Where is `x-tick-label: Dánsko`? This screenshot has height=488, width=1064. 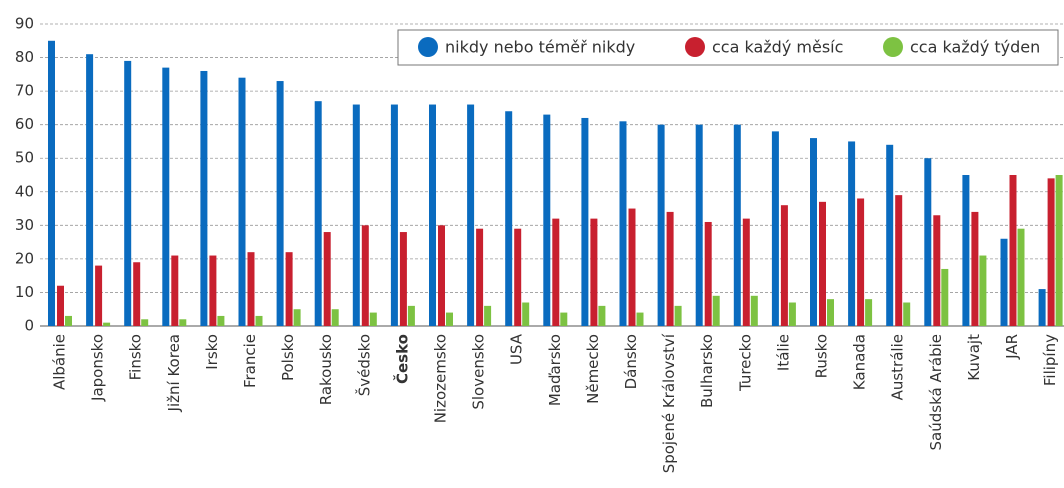
x-tick-label: Dánsko is located at coordinates (631, 361).